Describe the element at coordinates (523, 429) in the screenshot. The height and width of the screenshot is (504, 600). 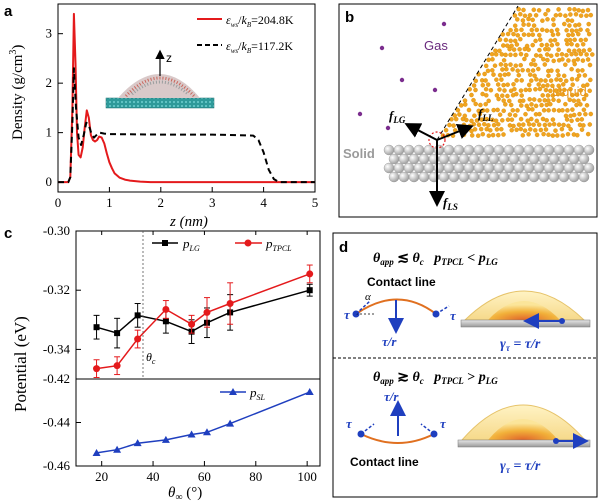
I see `droplet-inner-bottom` at that location.